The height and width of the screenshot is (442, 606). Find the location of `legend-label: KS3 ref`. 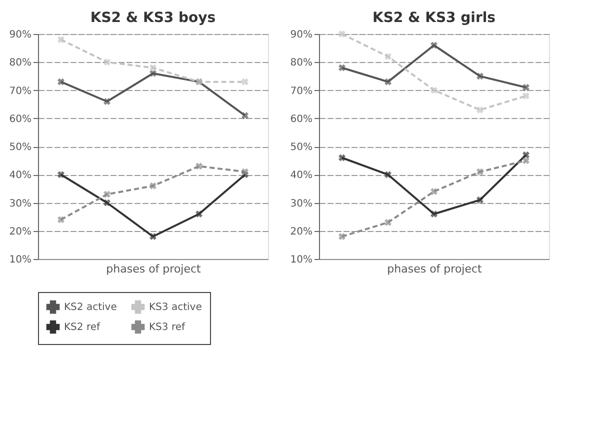

legend-label: KS3 ref is located at coordinates (167, 327).